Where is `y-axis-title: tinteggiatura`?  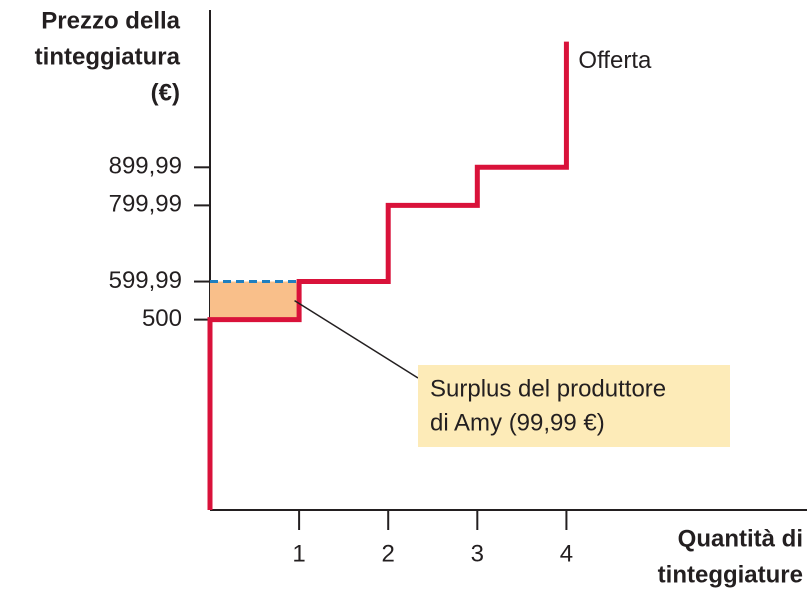 y-axis-title: tinteggiatura is located at coordinates (108, 56).